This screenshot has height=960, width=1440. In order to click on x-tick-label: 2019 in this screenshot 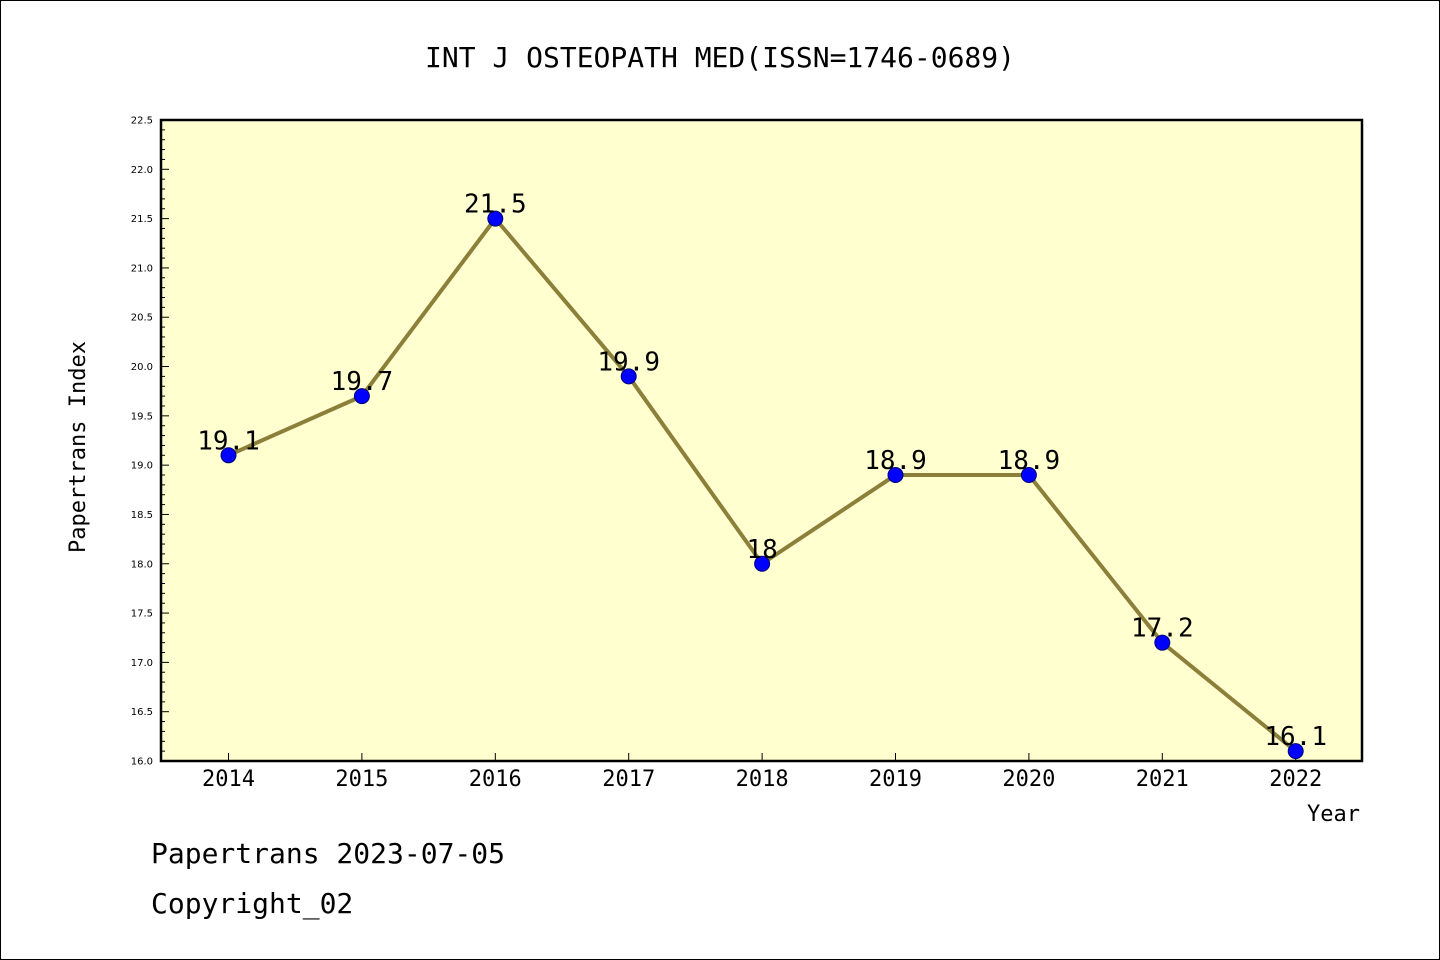, I will do `click(895, 779)`.